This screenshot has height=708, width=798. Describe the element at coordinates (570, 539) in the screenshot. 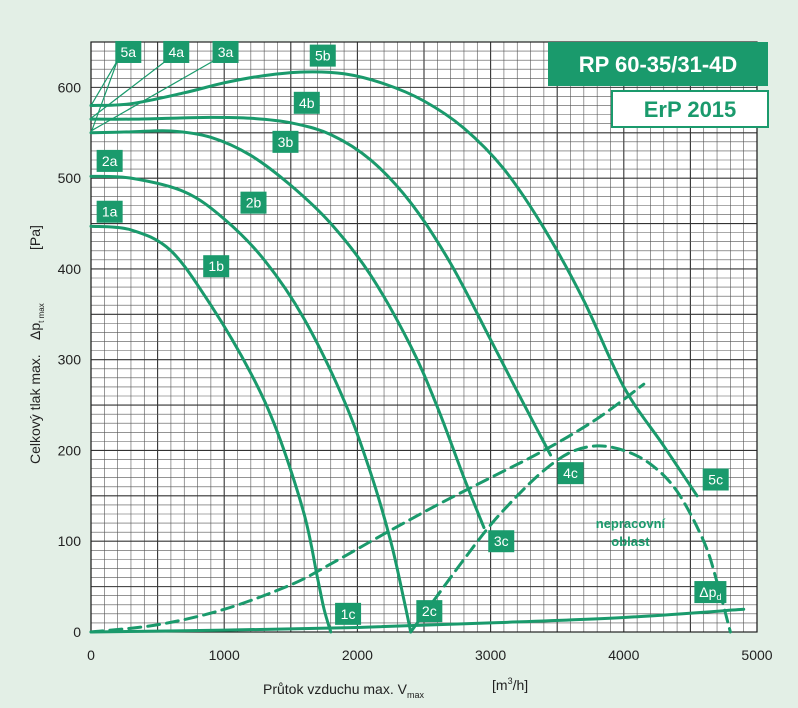

I see `series-line-non-working-boundary` at that location.